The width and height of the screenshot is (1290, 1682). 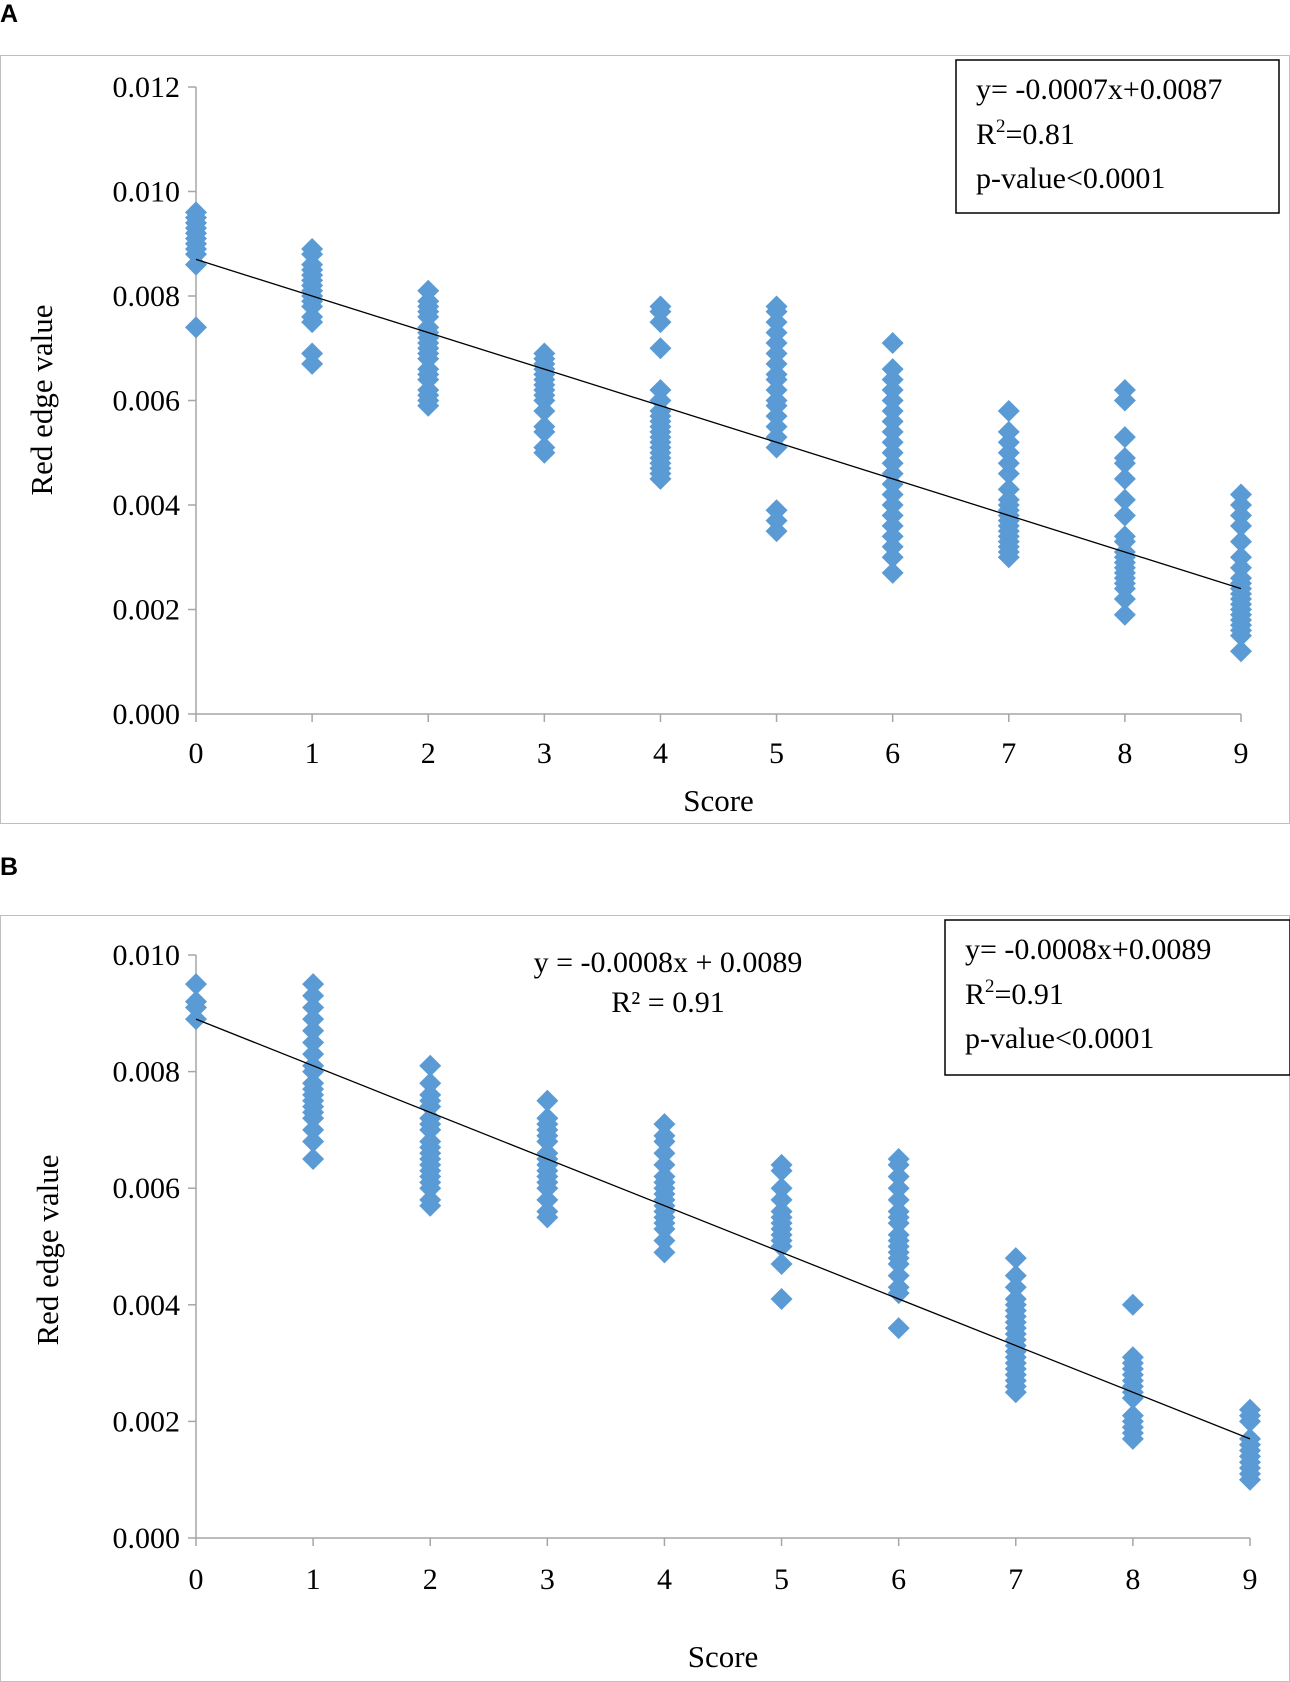 I want to click on y-tick-label: 0.012, so click(x=147, y=87).